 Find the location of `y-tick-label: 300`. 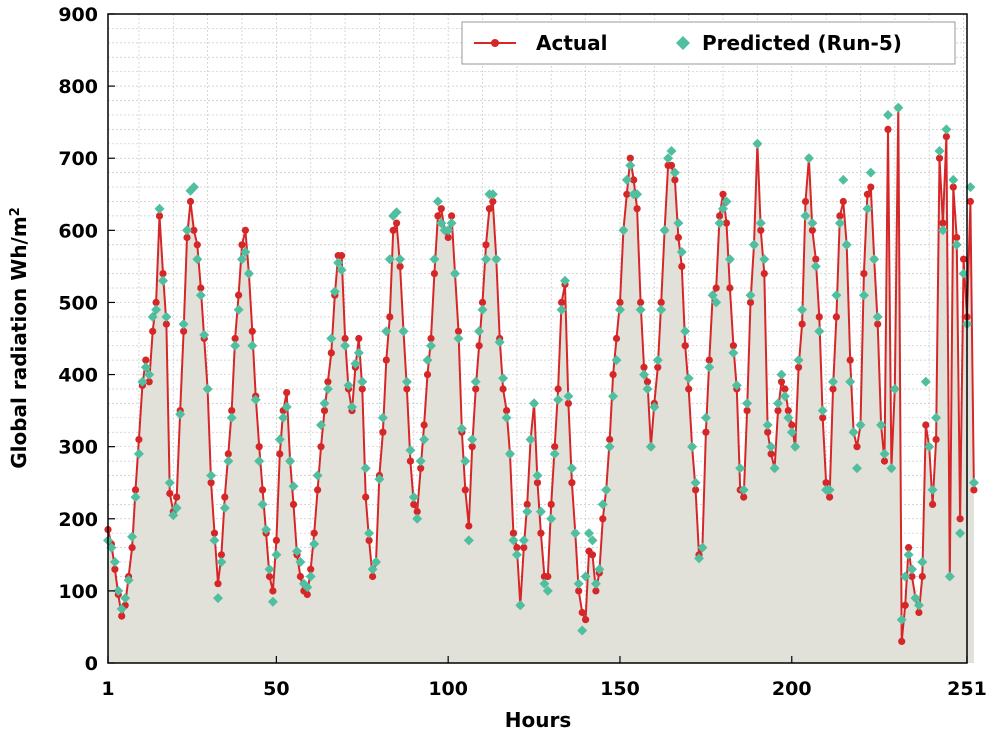

y-tick-label: 300 is located at coordinates (78, 448).